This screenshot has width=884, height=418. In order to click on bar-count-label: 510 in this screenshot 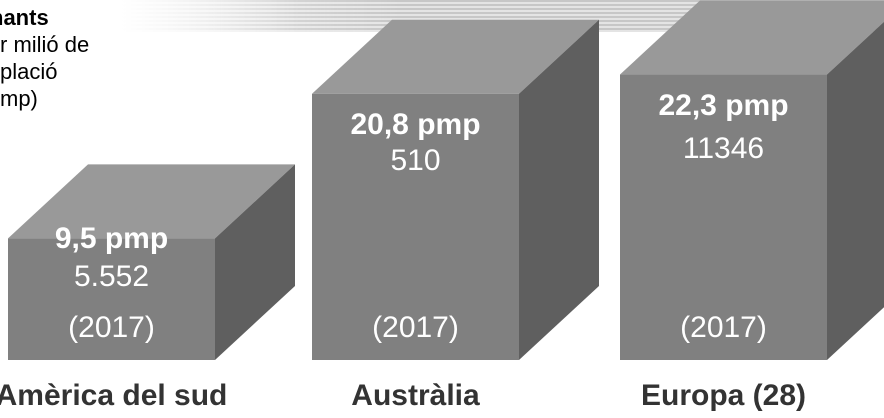, I will do `click(415, 160)`.